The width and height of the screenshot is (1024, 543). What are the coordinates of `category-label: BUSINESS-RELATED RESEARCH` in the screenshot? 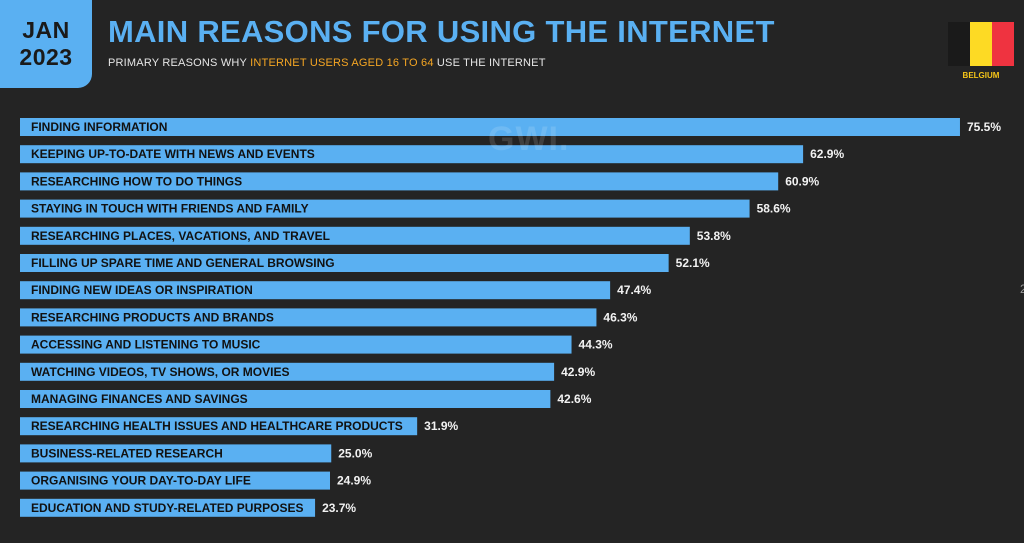 It's located at (127, 453).